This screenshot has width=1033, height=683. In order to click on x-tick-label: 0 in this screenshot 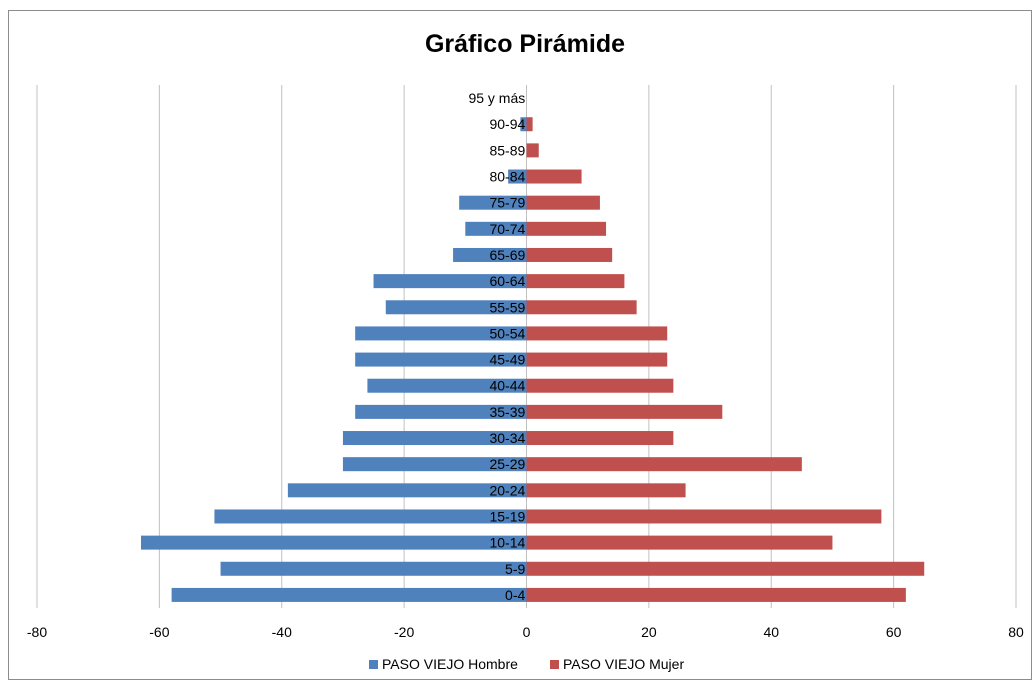, I will do `click(527, 632)`.